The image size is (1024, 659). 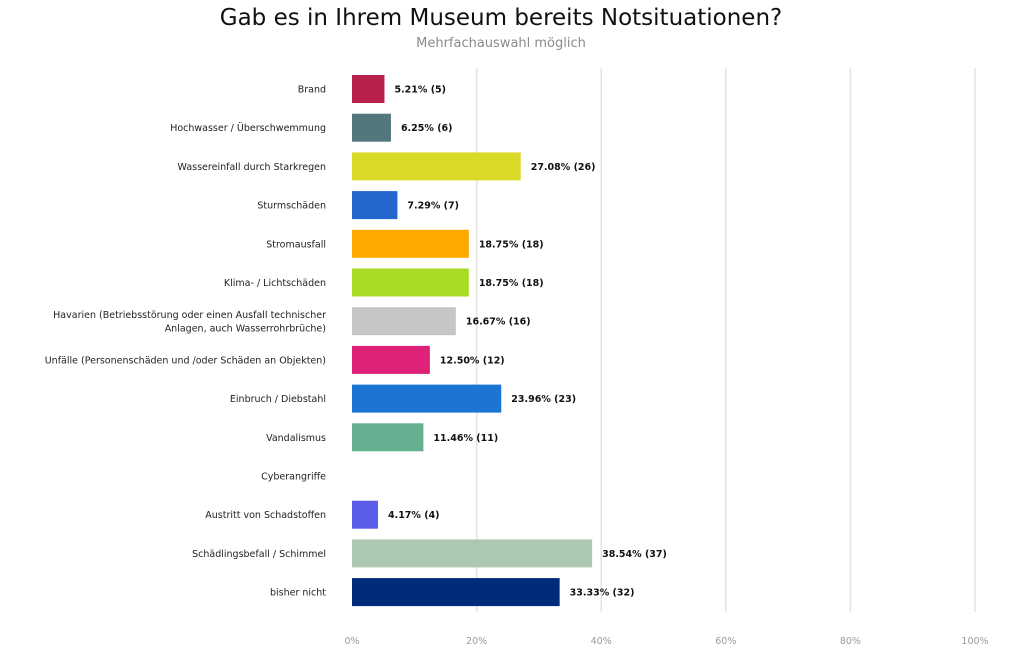 I want to click on category-label-line: Stromausfall, so click(x=296, y=244).